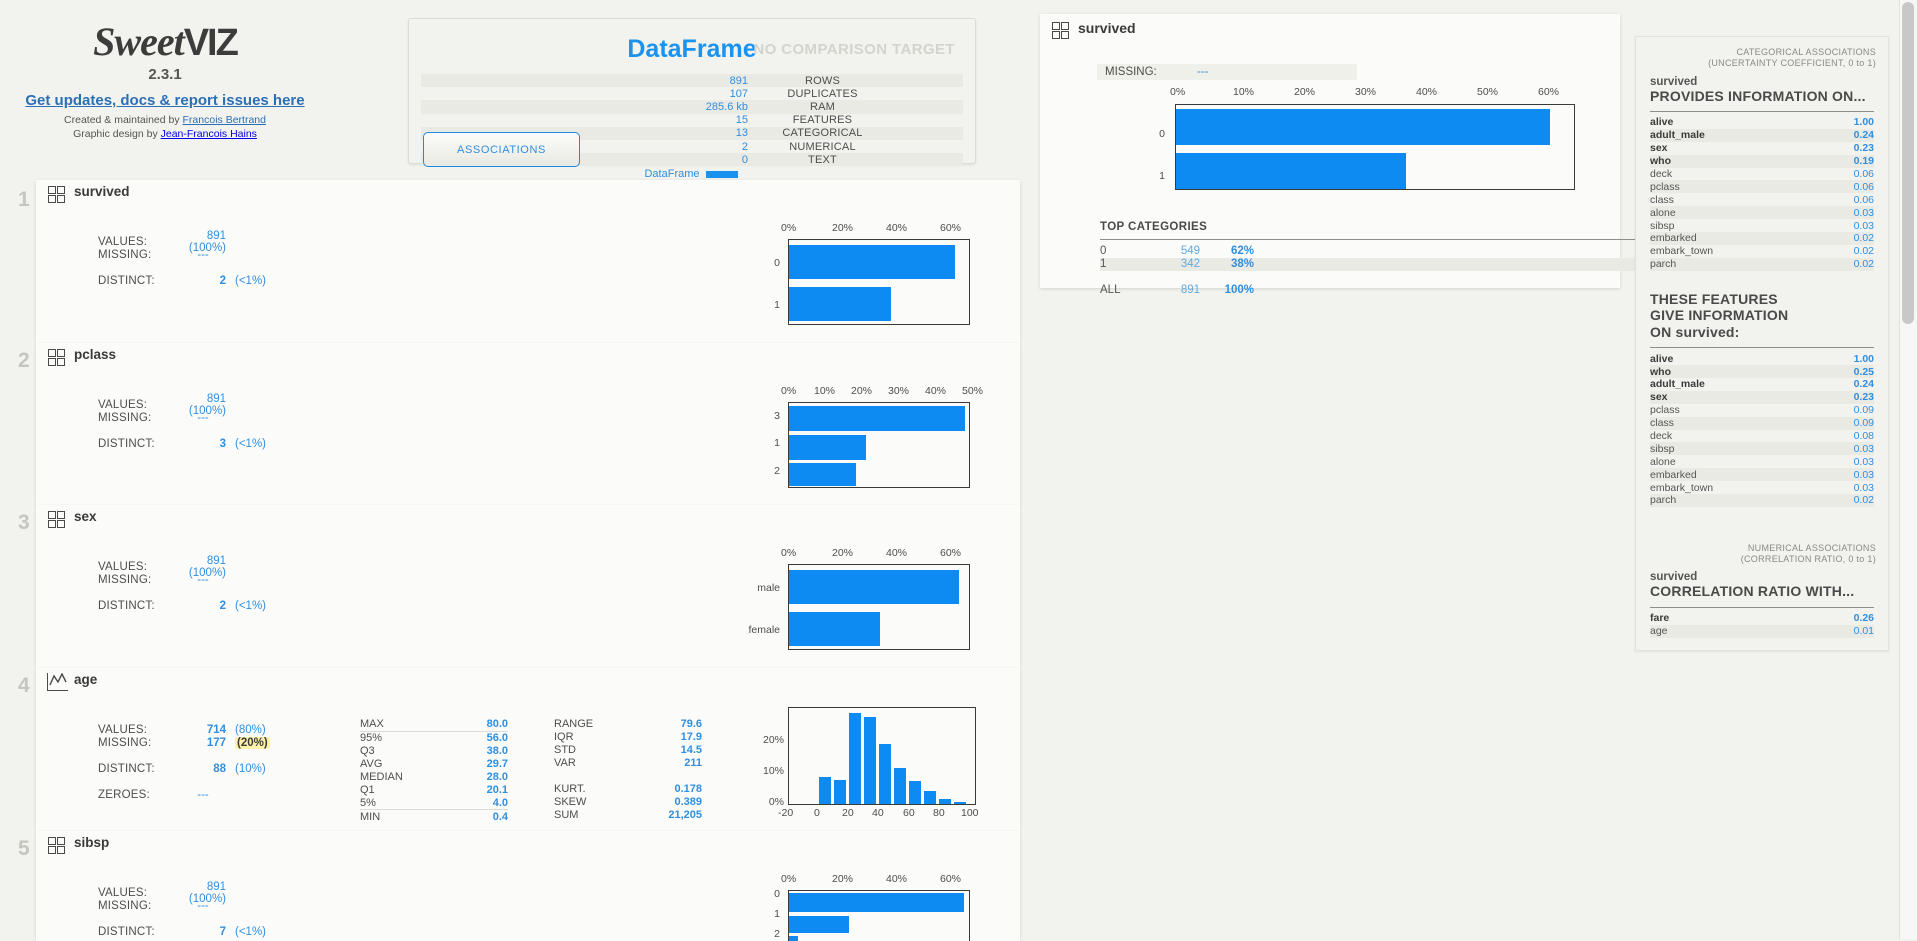  Describe the element at coordinates (224, 120) in the screenshot. I see `author-link: Francois Bertrand` at that location.